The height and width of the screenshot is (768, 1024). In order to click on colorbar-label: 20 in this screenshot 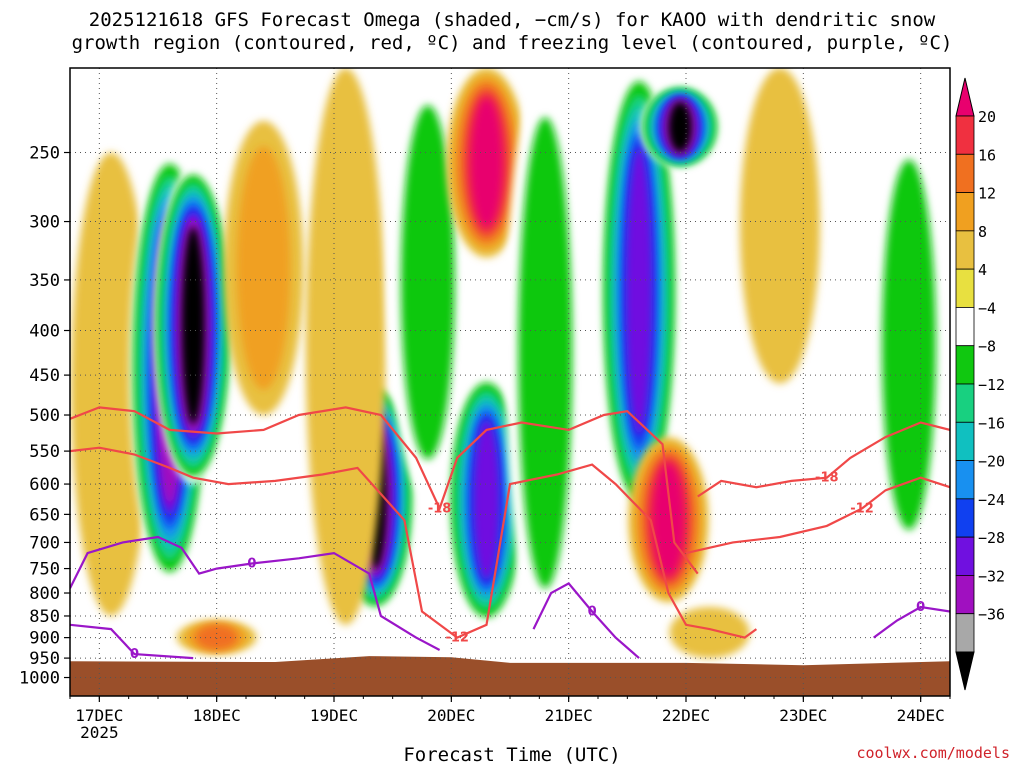, I will do `click(987, 117)`.